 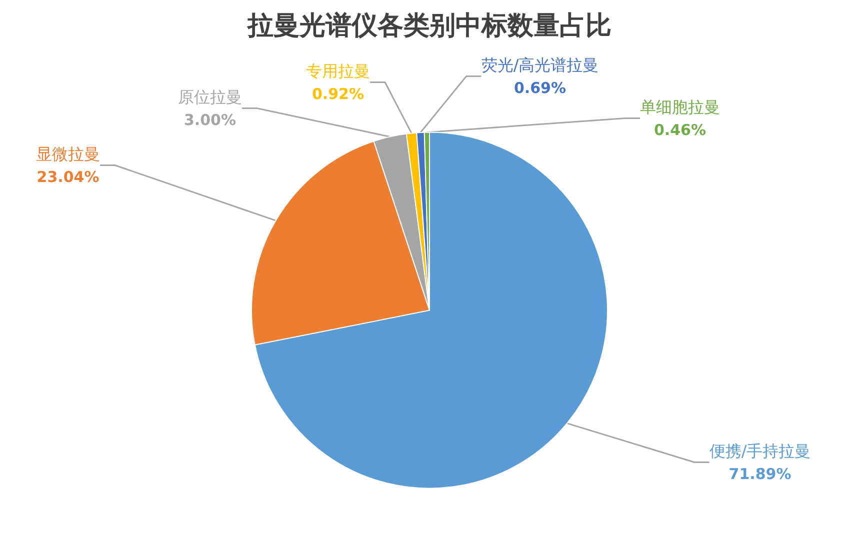 I want to click on data-label: 3.00%, so click(x=210, y=120).